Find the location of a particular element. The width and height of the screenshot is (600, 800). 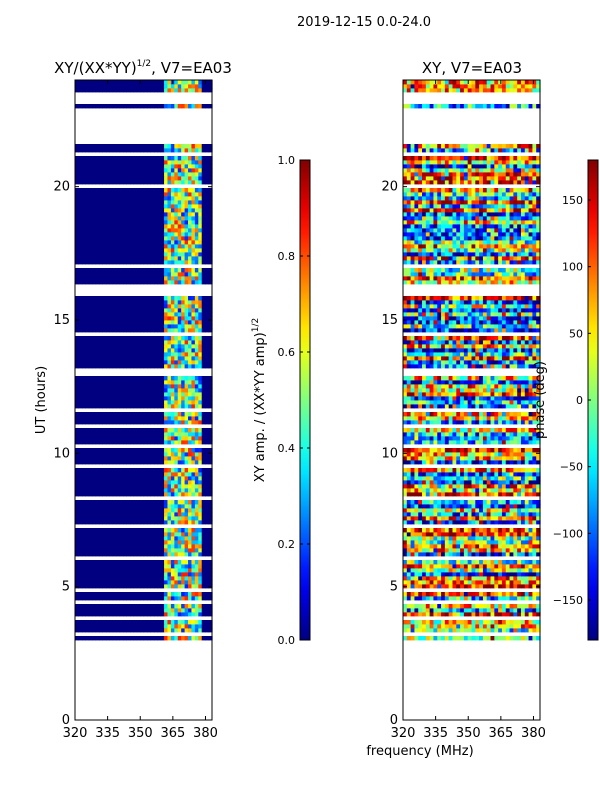

amplitude-colorbar-label: XY amp. / (XX*YY amp)1/2 is located at coordinates (259, 400).